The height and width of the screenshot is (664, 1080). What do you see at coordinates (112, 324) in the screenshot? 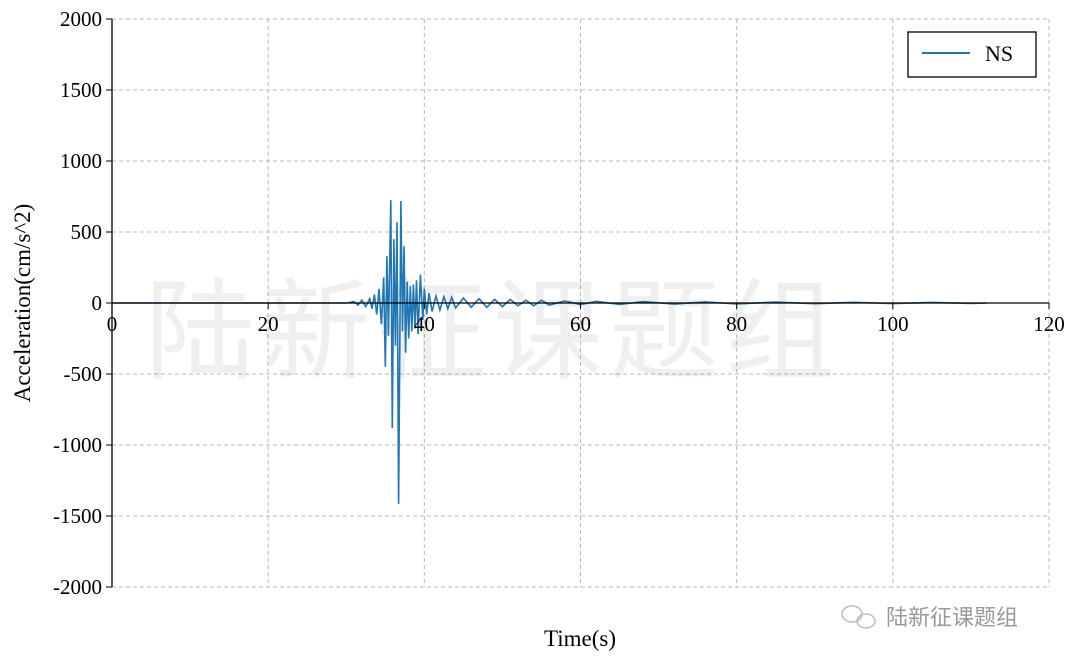
I see `x-tick-label: 0` at bounding box center [112, 324].